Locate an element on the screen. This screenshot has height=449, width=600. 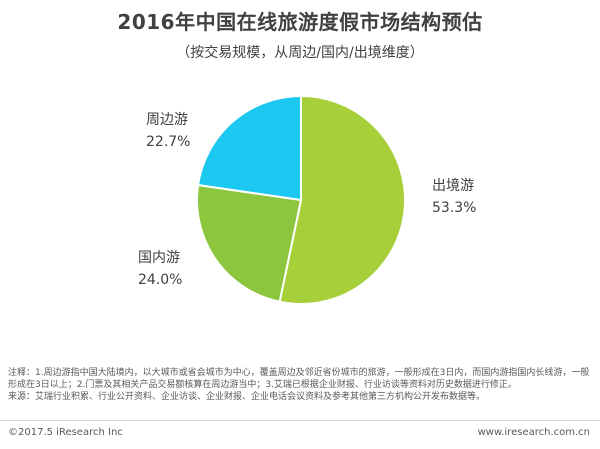
pie-slice-nearby is located at coordinates (249, 148).